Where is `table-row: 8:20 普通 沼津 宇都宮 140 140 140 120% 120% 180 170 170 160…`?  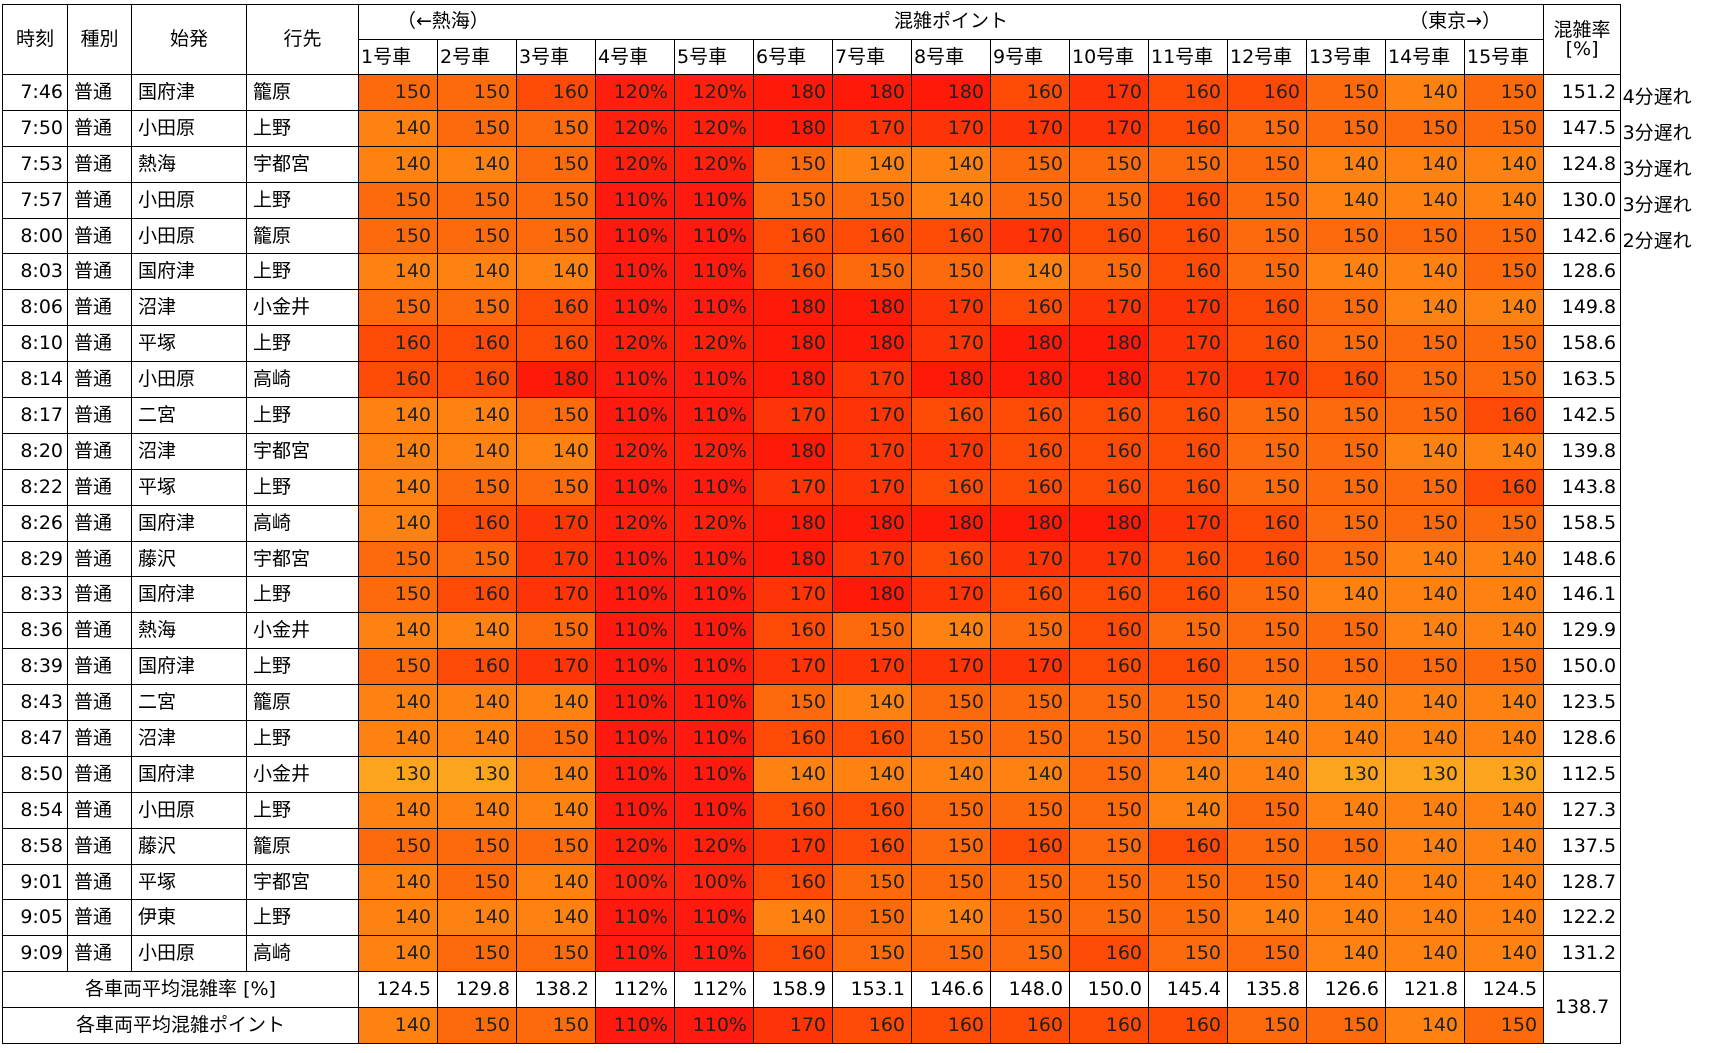 table-row: 8:20 普通 沼津 宇都宮 140 140 140 120% 120% 180 170 170 160… is located at coordinates (812, 451).